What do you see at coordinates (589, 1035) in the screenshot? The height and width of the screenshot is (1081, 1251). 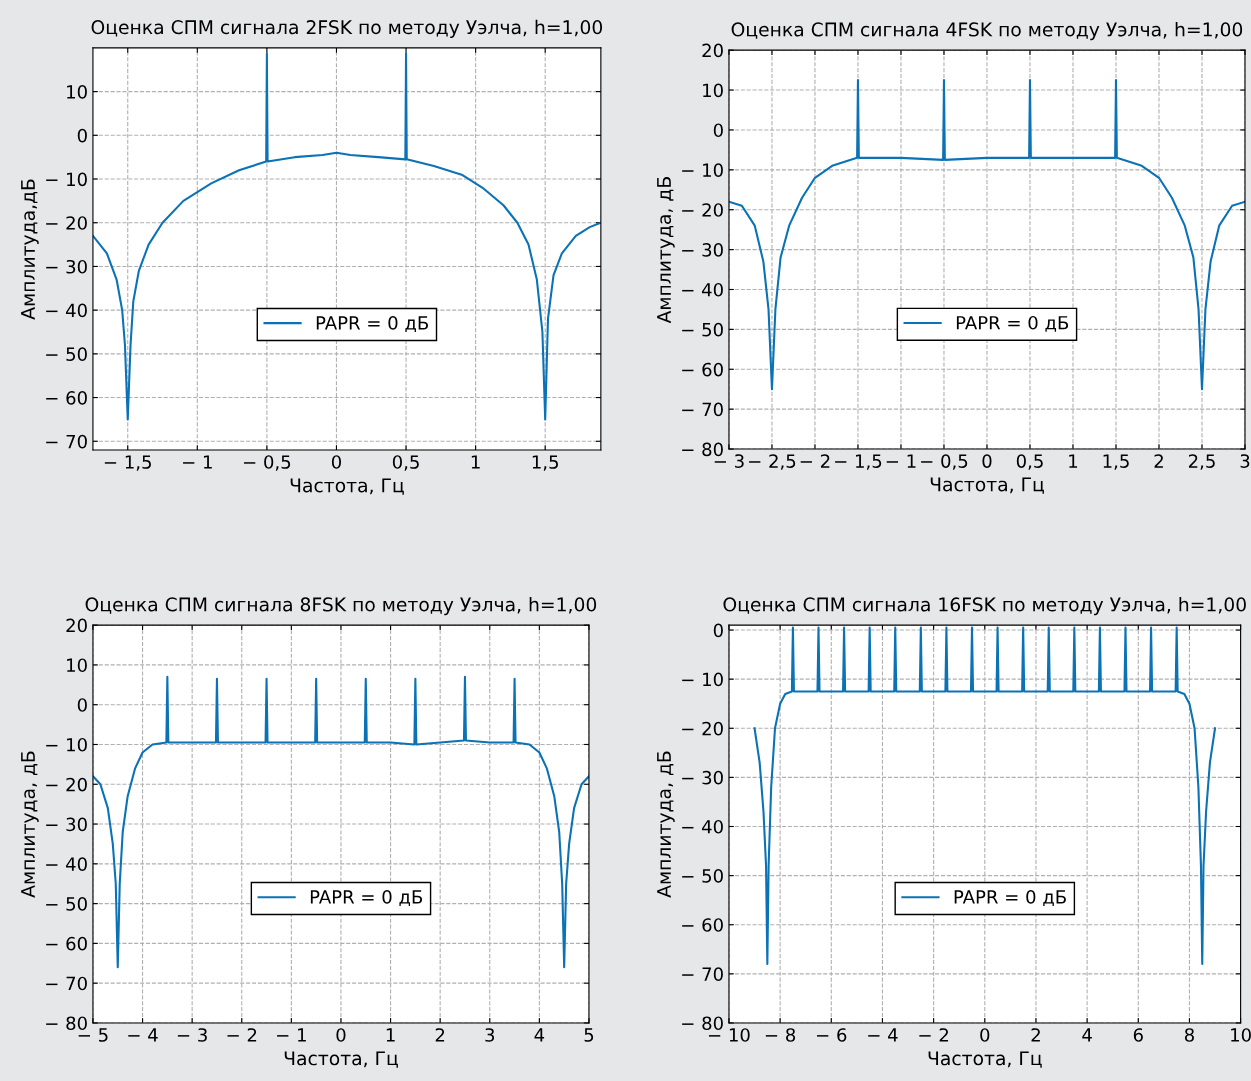 I see `x-tick-label: 5` at bounding box center [589, 1035].